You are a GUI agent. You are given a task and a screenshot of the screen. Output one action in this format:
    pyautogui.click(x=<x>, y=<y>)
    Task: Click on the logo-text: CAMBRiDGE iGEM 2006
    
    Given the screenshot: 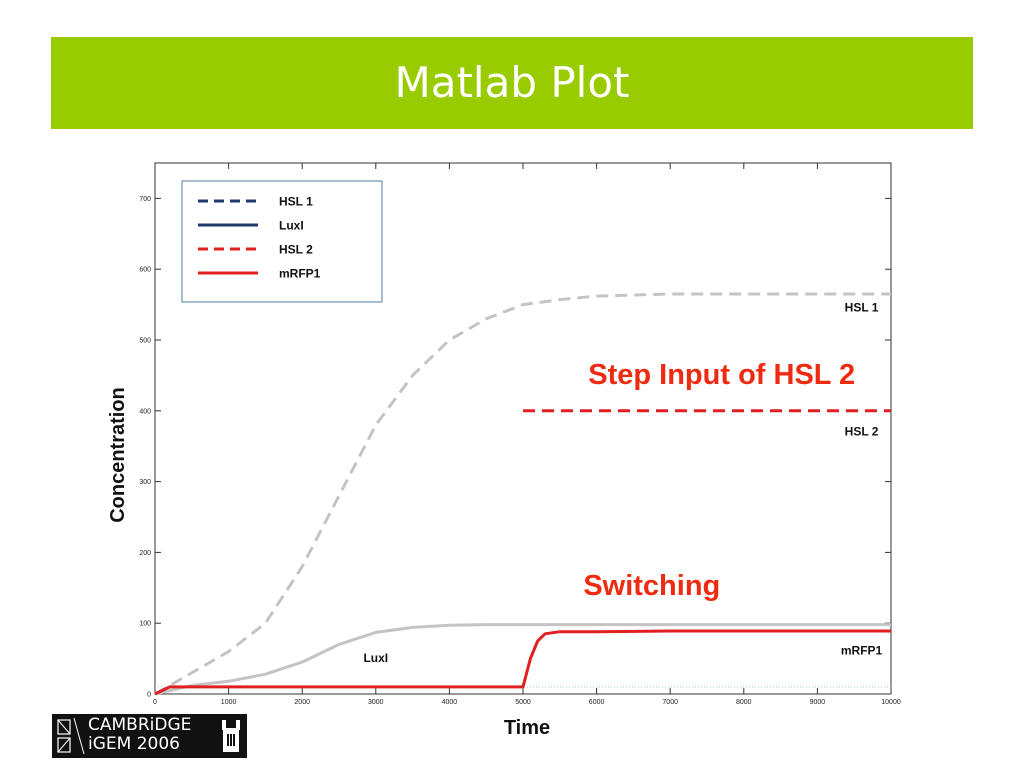 What is the action you would take?
    pyautogui.click(x=139, y=735)
    